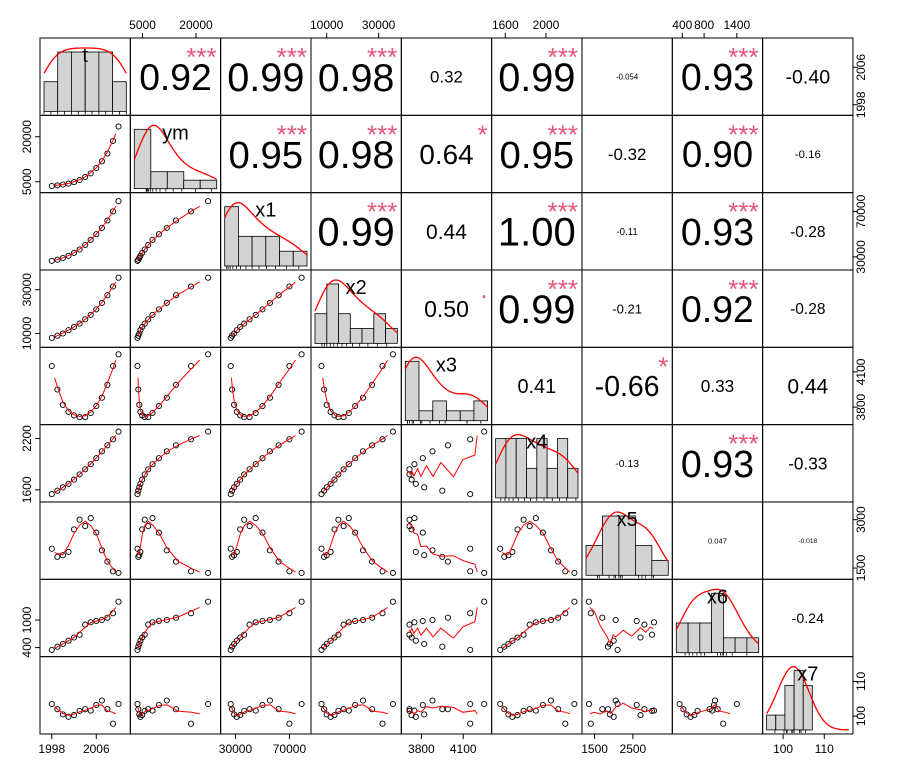  Describe the element at coordinates (355, 710) in the screenshot. I see `smooth-line-x7-x2` at that location.